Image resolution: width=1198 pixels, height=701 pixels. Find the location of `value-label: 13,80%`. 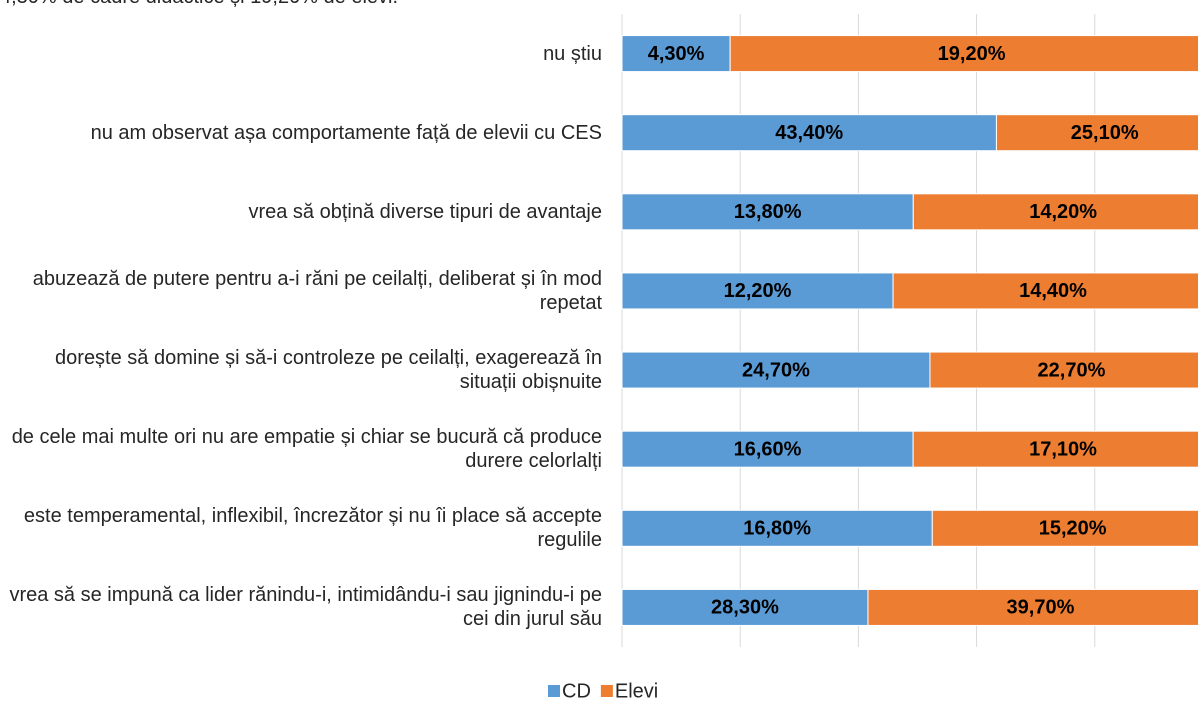

value-label: 13,80% is located at coordinates (768, 212).